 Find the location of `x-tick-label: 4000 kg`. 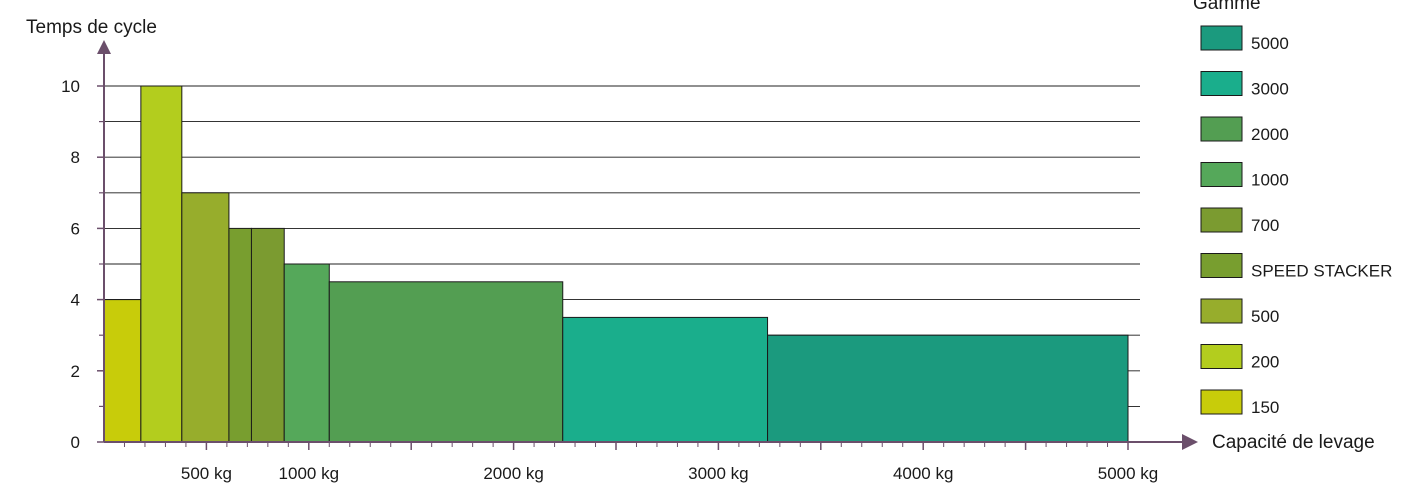

x-tick-label: 4000 kg is located at coordinates (923, 473).